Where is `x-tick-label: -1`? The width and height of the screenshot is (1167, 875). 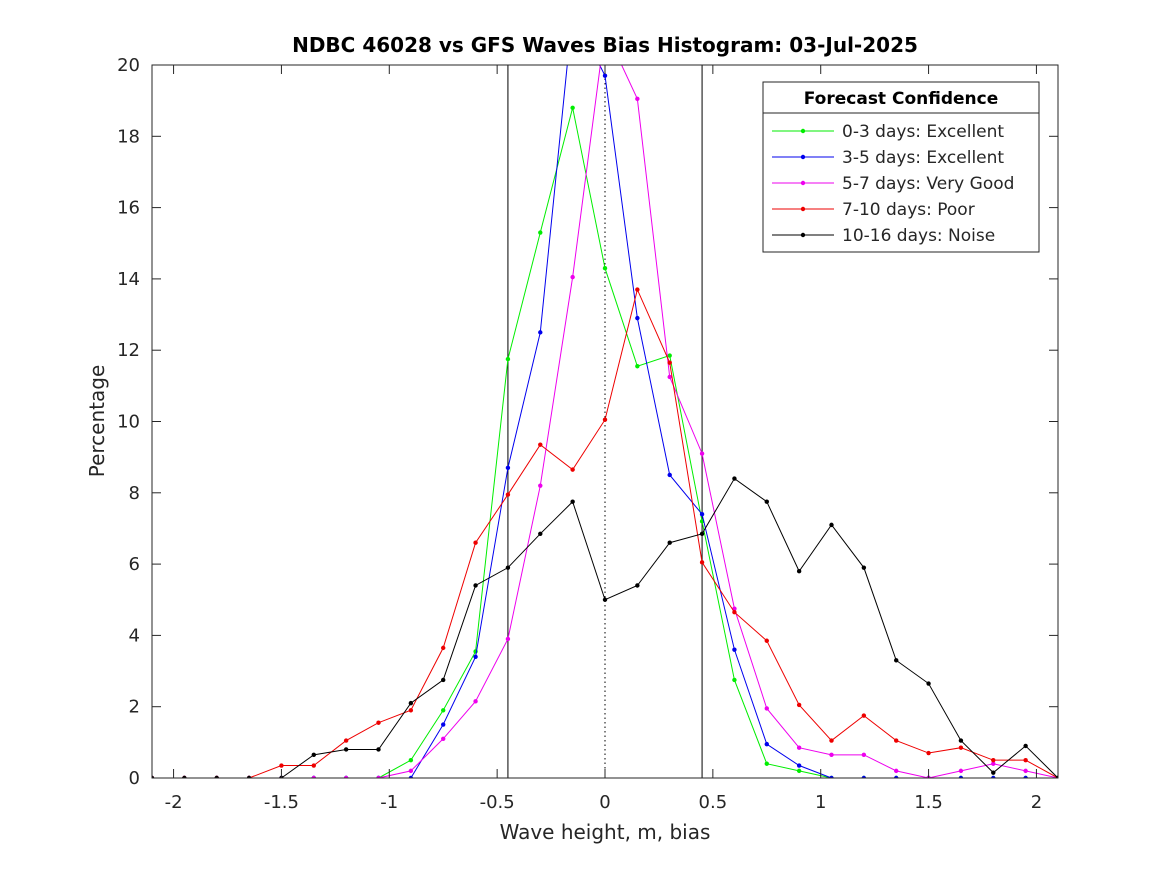
x-tick-label: -1 is located at coordinates (389, 802).